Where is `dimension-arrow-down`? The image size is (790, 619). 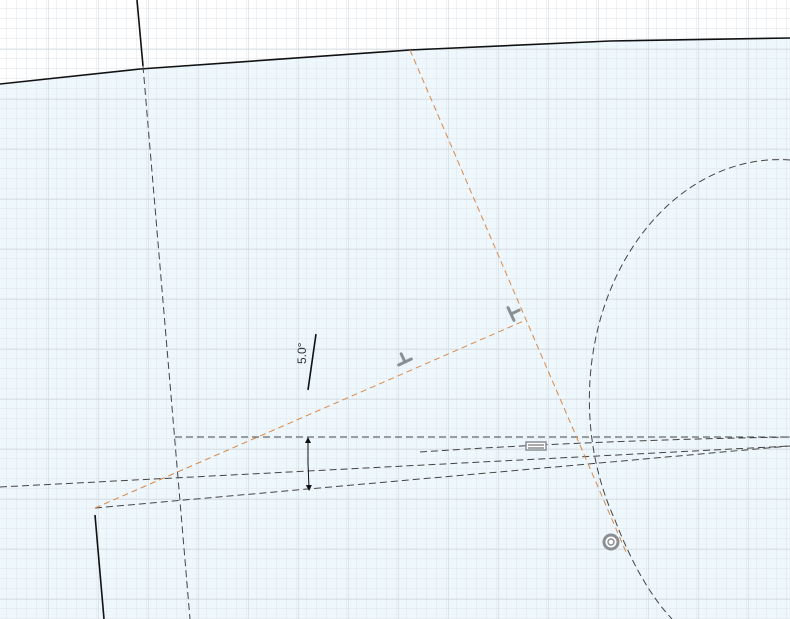 dimension-arrow-down is located at coordinates (308, 476).